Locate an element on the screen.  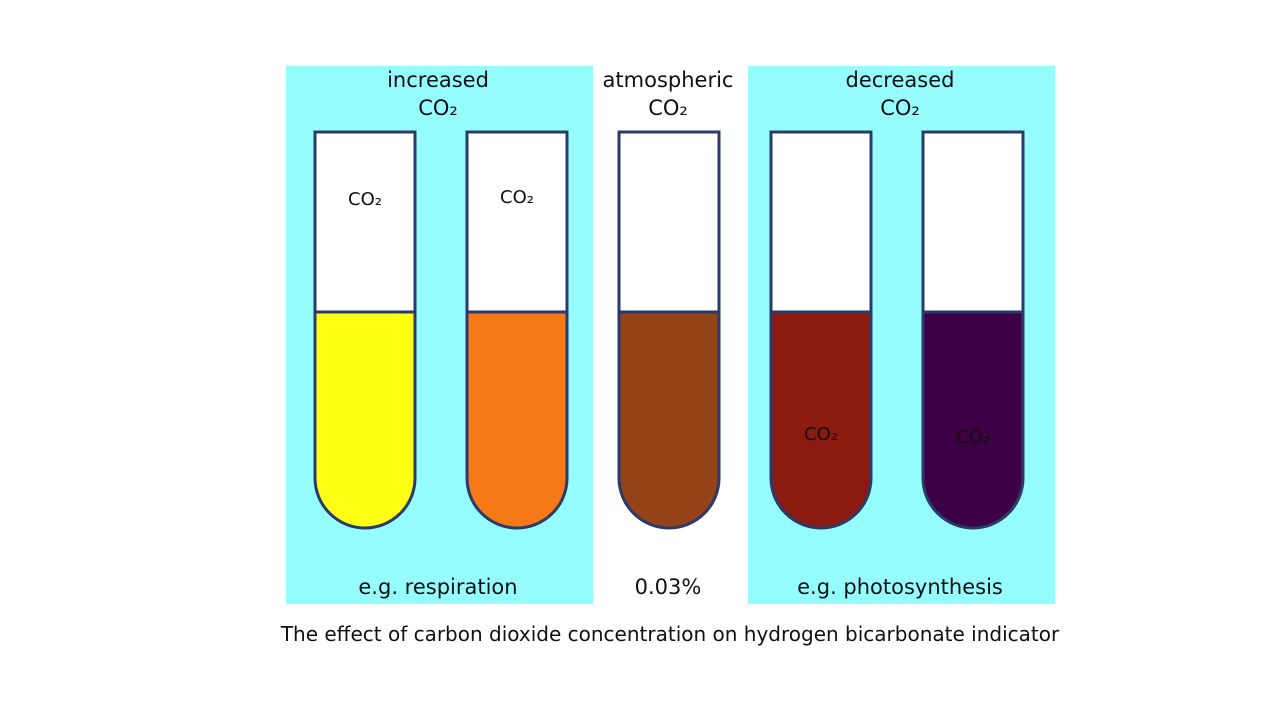
group-title: decreased is located at coordinates (900, 80).